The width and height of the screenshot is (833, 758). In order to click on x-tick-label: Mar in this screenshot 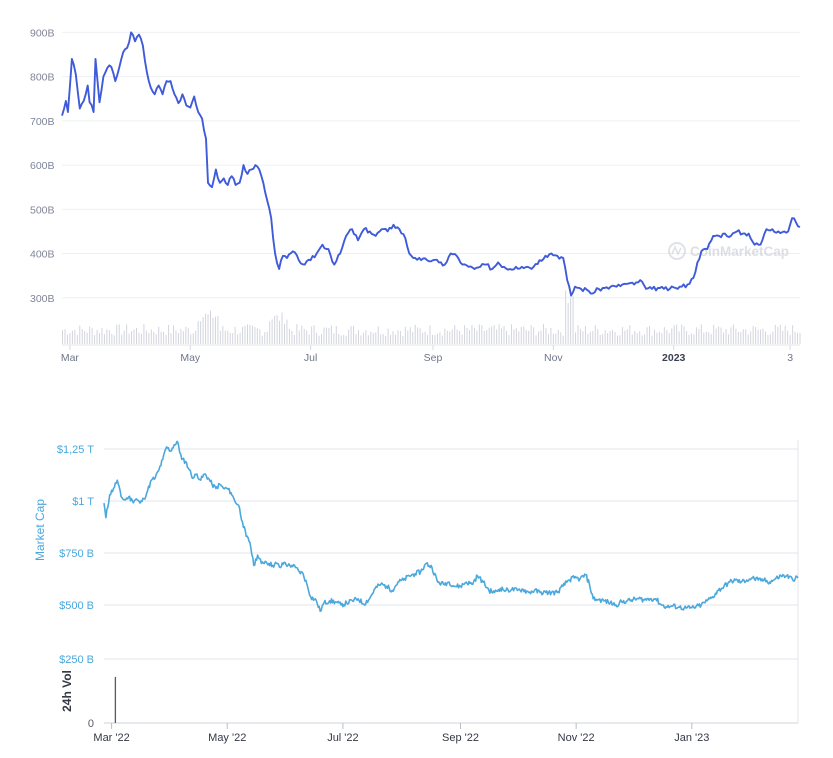, I will do `click(70, 358)`.